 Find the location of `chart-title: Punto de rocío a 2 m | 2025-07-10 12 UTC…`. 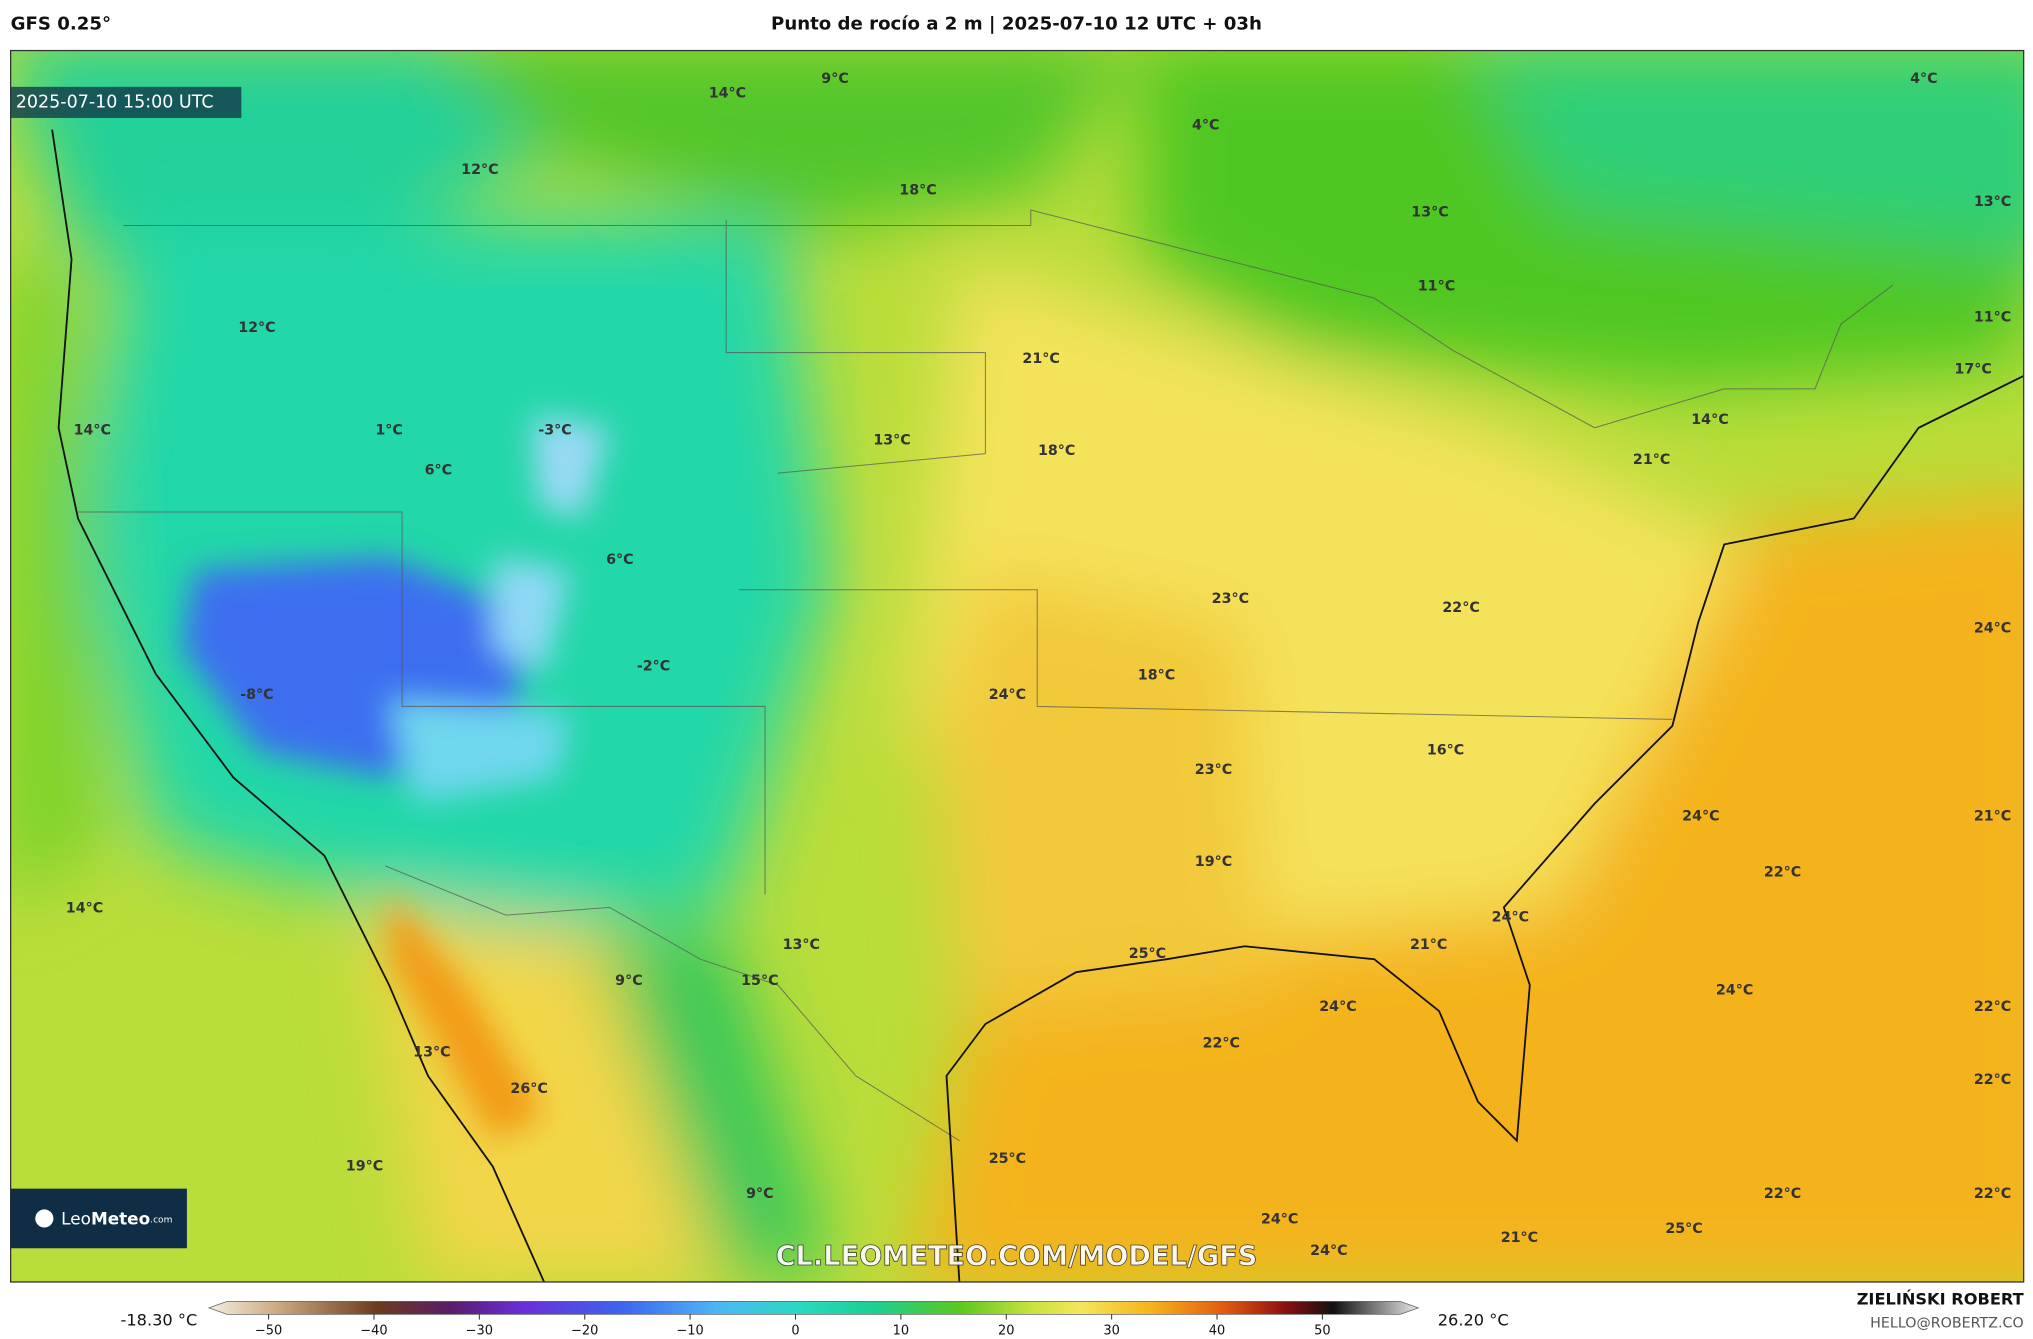

chart-title: Punto de rocío a 2 m | 2025-07-10 12 UTC… is located at coordinates (1016, 24).